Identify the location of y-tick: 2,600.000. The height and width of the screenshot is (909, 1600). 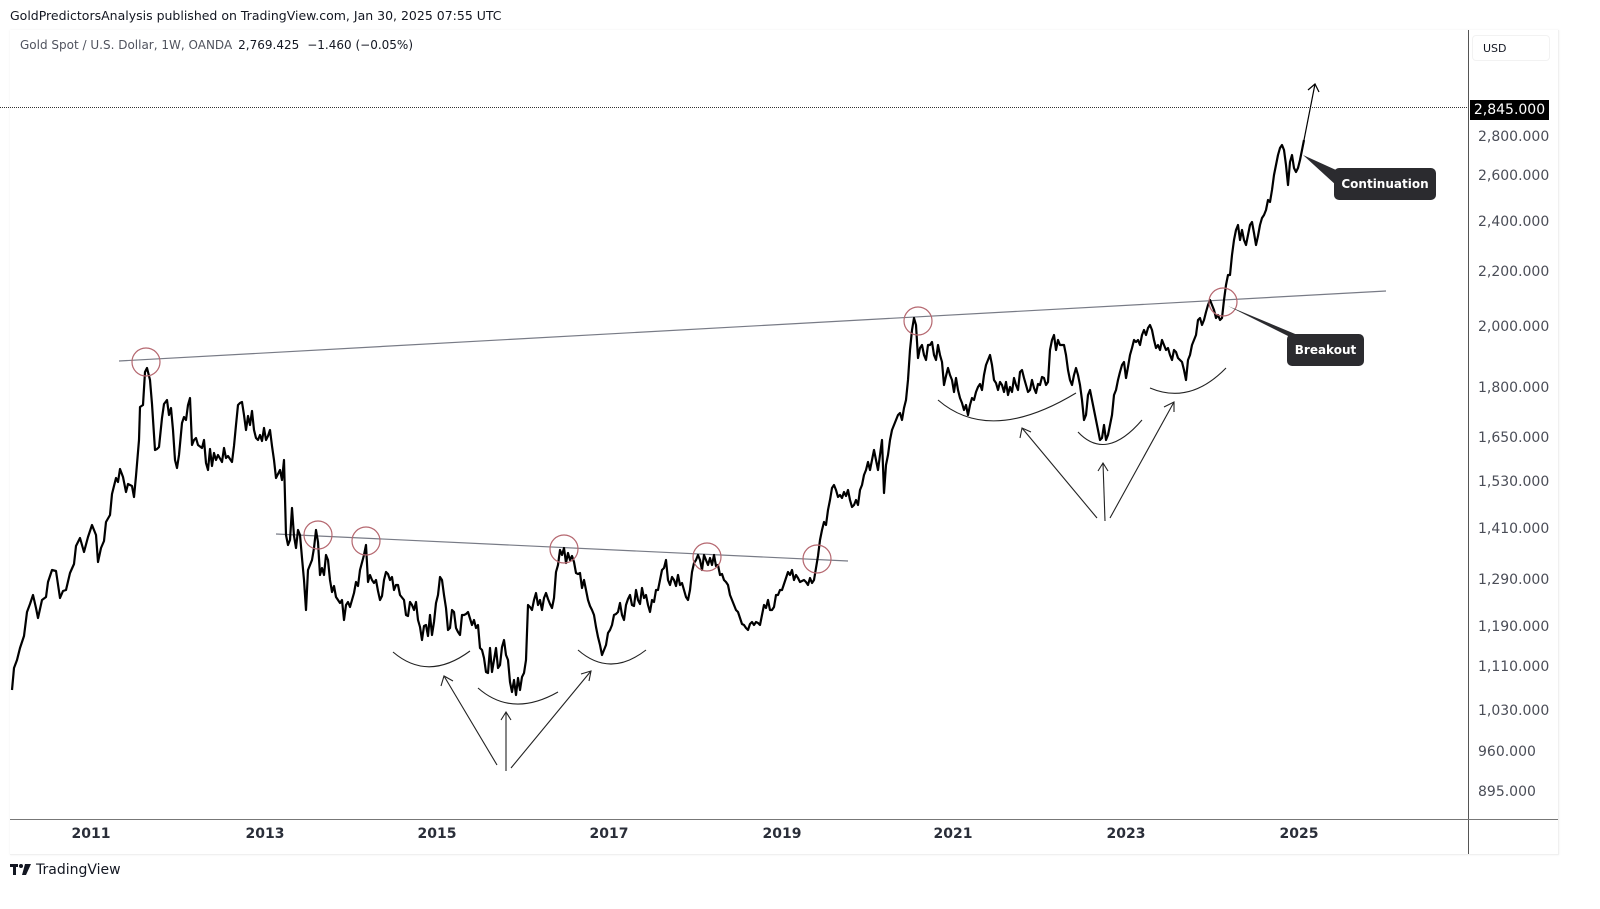
(1514, 176).